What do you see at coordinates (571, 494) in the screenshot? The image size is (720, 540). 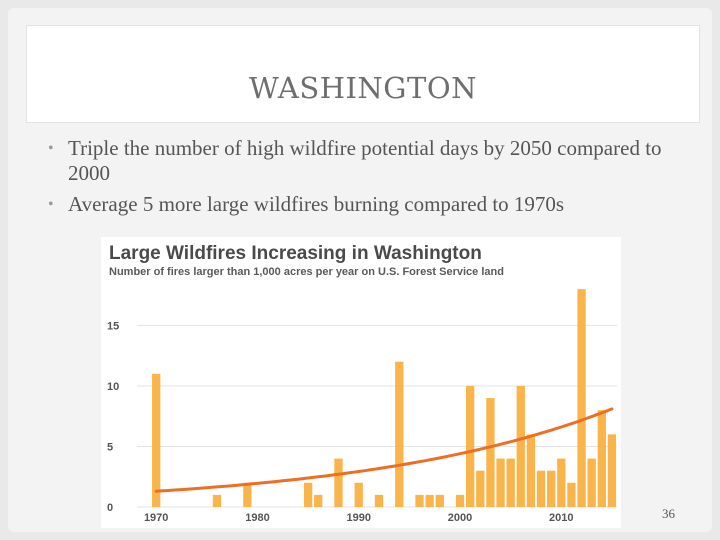 I see `bar-2011` at bounding box center [571, 494].